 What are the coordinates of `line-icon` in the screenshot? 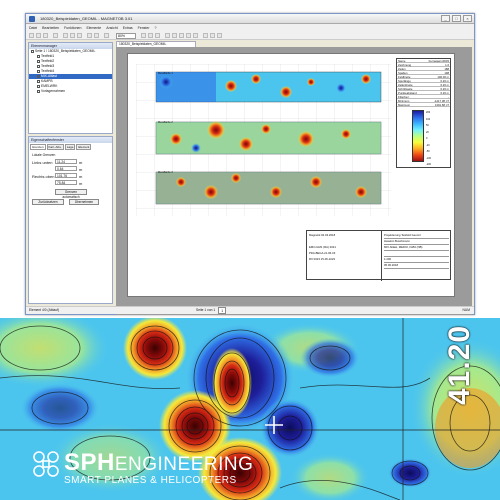 It's located at (174, 35).